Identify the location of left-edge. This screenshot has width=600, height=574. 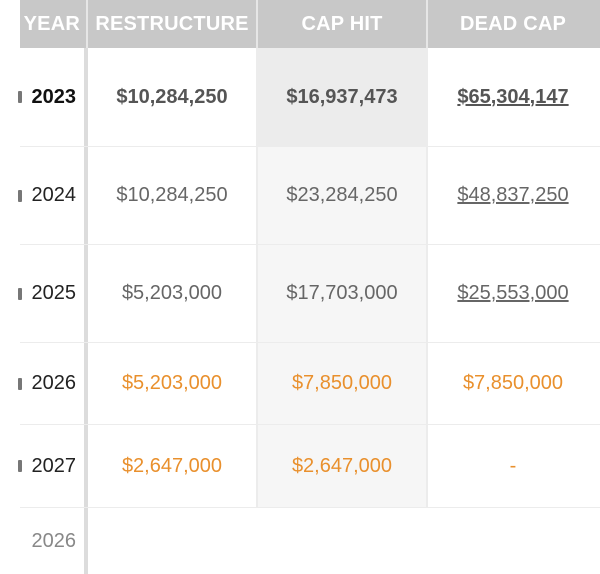
(10, 278).